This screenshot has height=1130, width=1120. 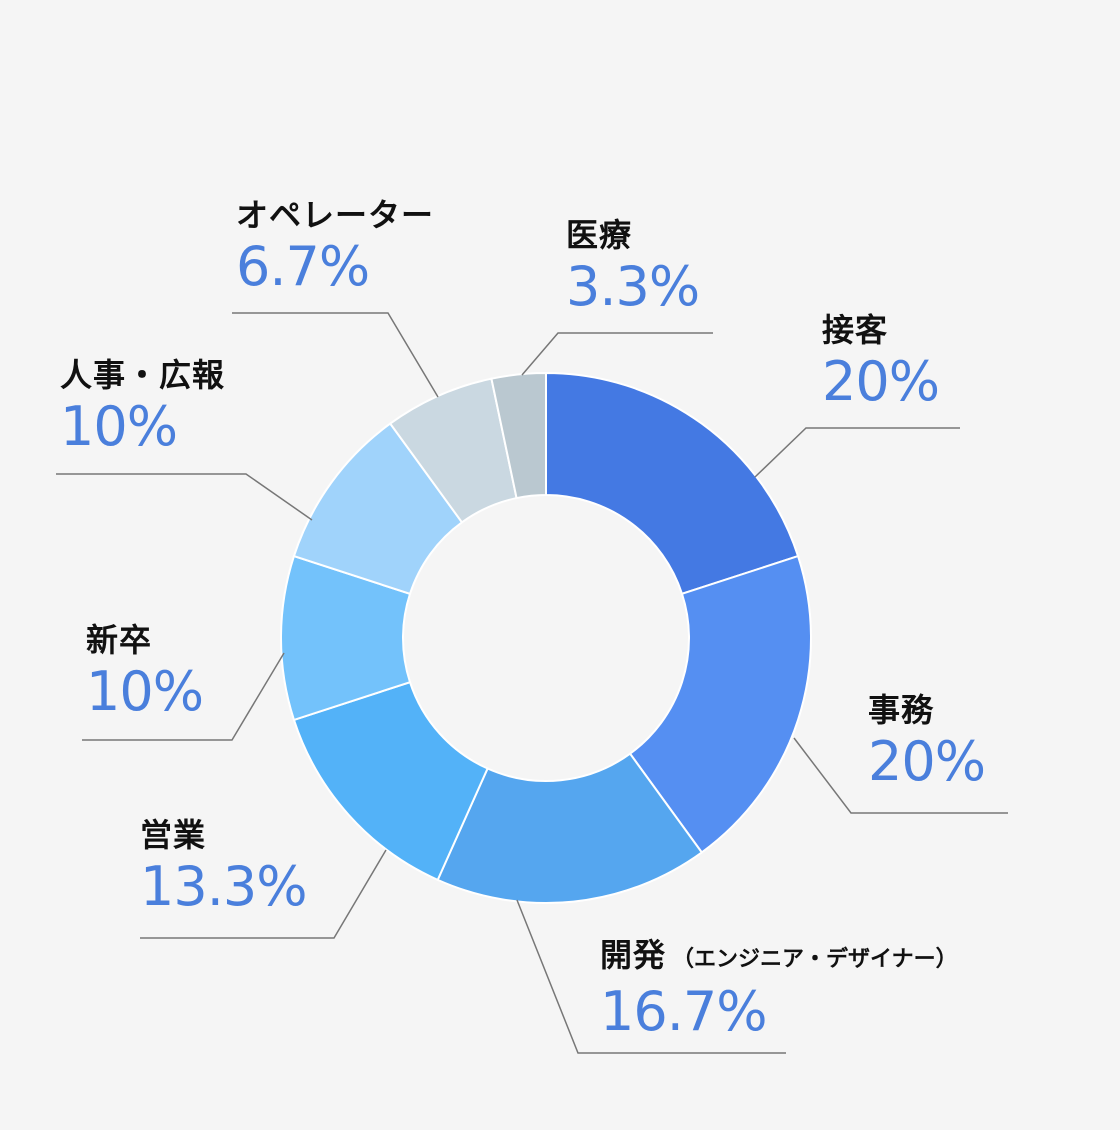 I want to click on label-name: 事務, so click(x=901, y=710).